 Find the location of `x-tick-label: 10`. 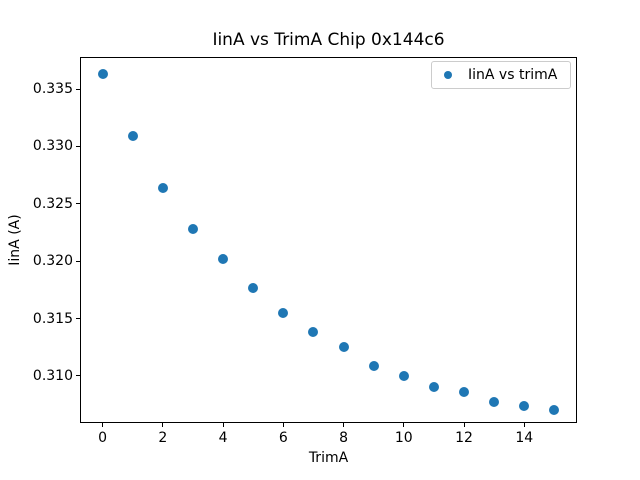

x-tick-label: 10 is located at coordinates (403, 438).